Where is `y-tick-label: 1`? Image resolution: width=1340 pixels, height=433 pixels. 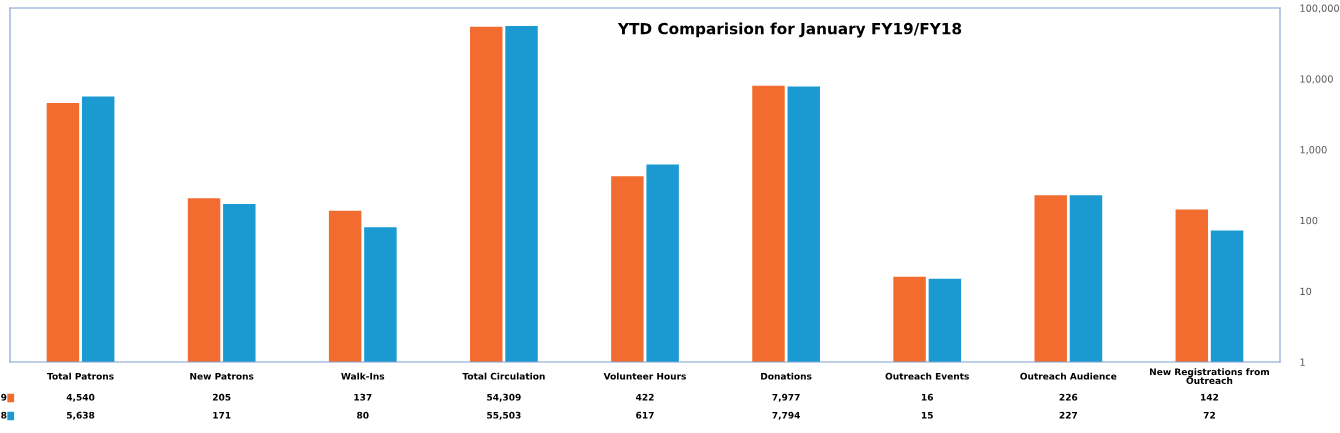 y-tick-label: 1 is located at coordinates (1302, 362).